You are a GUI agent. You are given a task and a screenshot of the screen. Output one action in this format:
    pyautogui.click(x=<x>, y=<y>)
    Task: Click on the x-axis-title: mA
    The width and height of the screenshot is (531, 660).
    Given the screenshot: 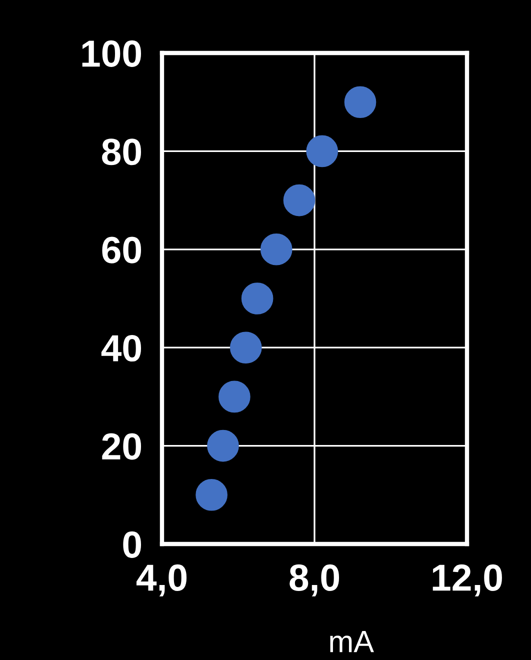 What is the action you would take?
    pyautogui.click(x=352, y=641)
    